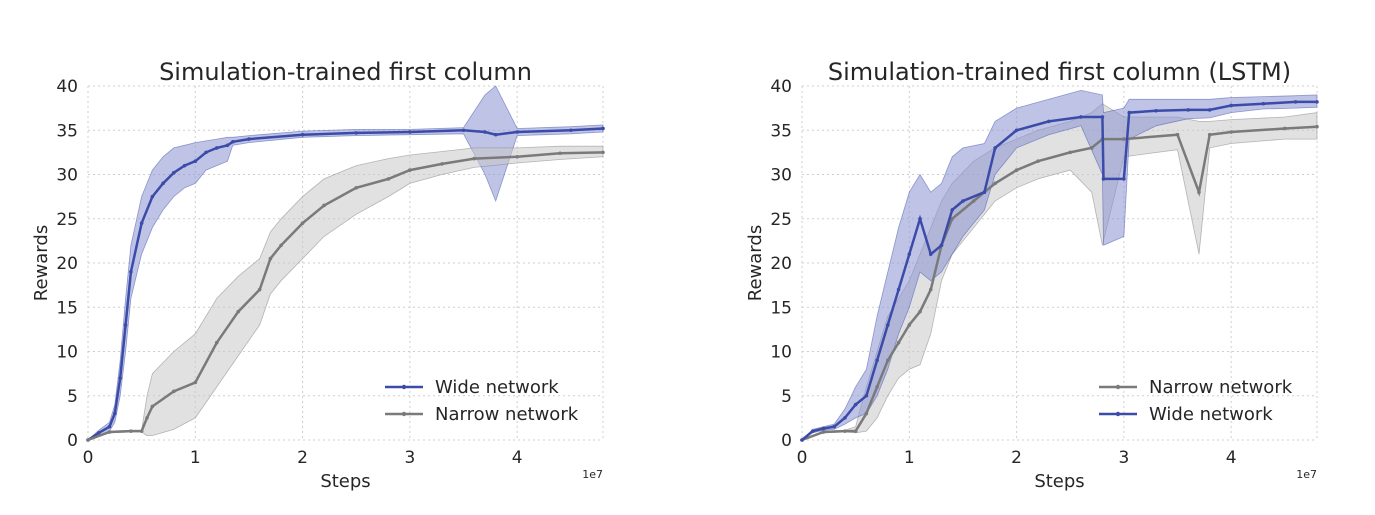 The image size is (1375, 515). What do you see at coordinates (786, 397) in the screenshot?
I see `y-tick-label: 5` at bounding box center [786, 397].